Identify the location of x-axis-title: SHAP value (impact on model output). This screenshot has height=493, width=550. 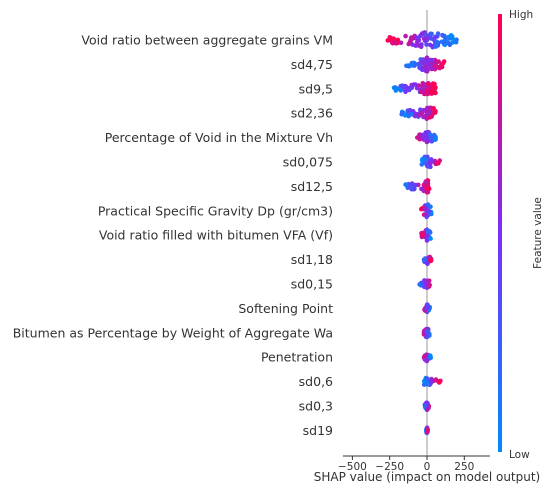
(427, 477).